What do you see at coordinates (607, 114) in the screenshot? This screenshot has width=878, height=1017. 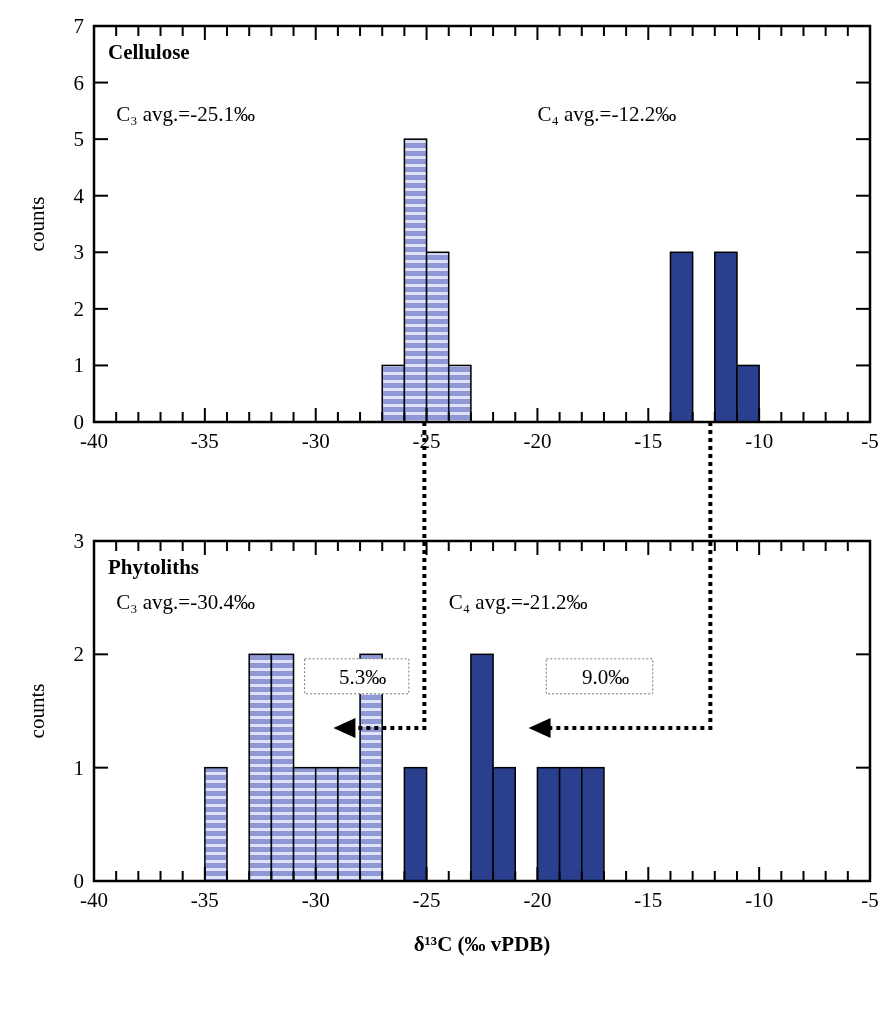 I see `annotation: C₄ avg.=-12.2‰` at bounding box center [607, 114].